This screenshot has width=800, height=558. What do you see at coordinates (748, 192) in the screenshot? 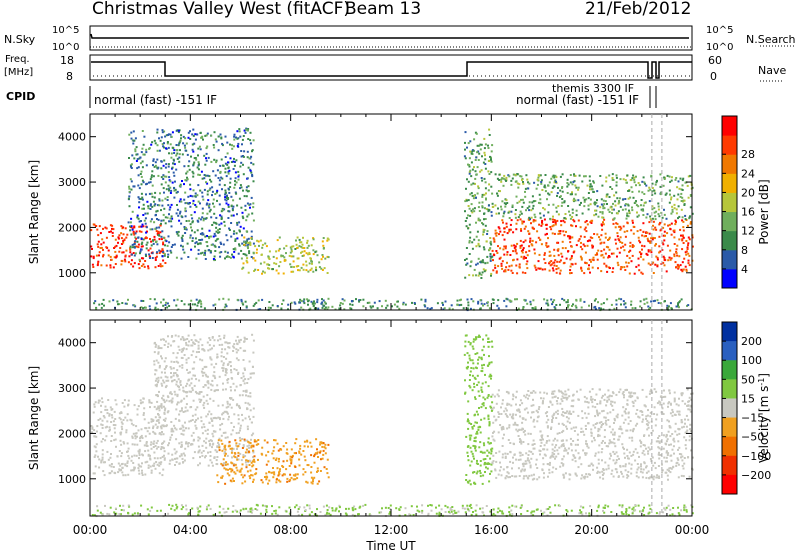
I see `colorbar-tick-label: 20` at bounding box center [748, 192].